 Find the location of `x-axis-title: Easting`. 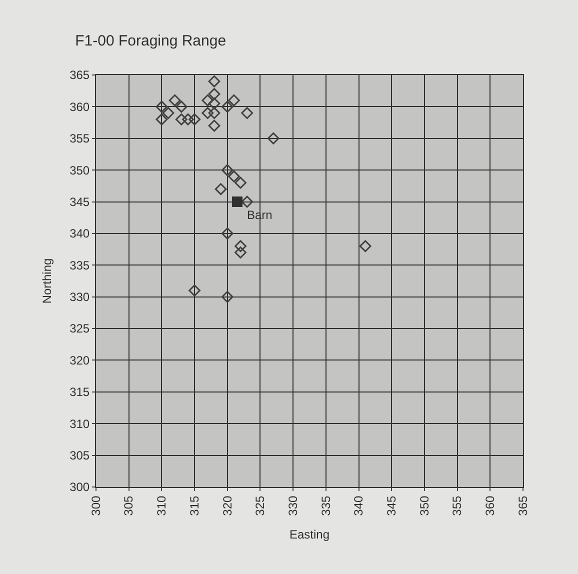

x-axis-title: Easting is located at coordinates (309, 535).